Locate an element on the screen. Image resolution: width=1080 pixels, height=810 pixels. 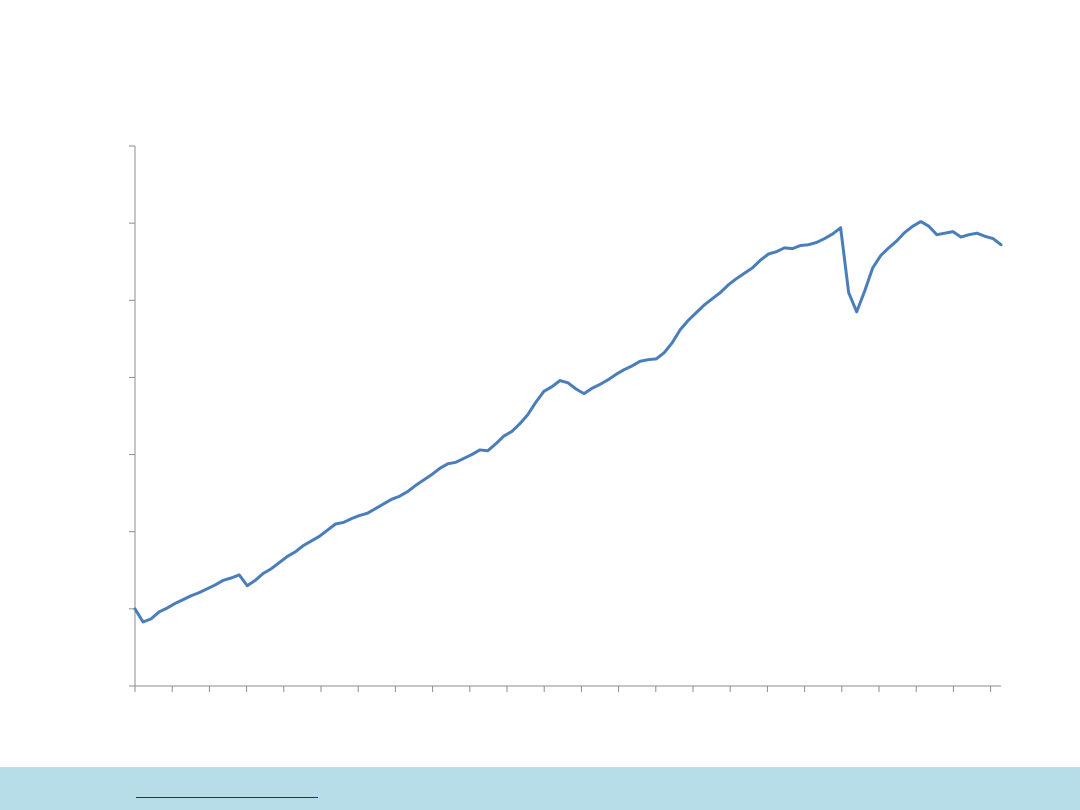
y-ticks is located at coordinates (132, 416).